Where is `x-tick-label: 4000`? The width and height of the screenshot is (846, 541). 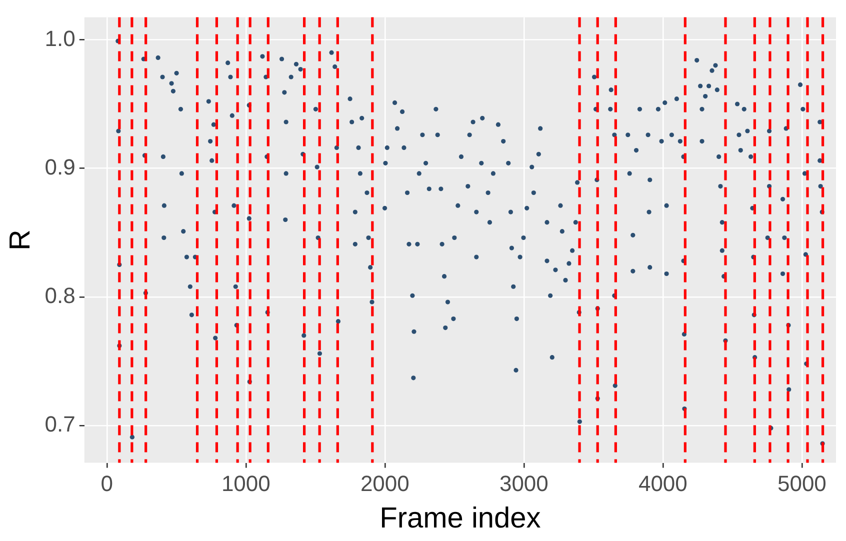
x-tick-label: 4000 is located at coordinates (663, 483).